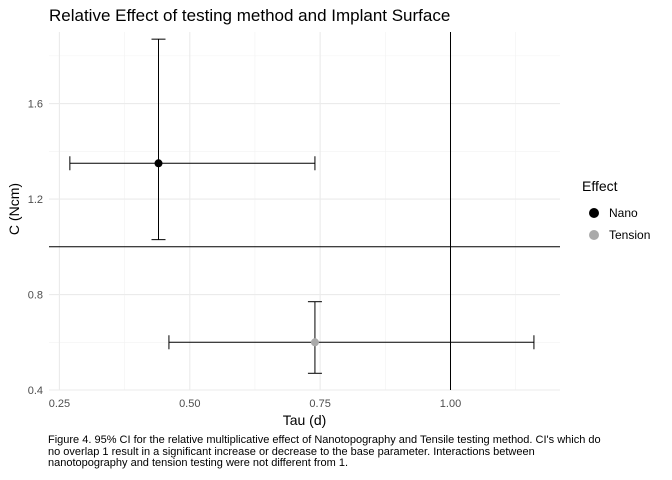 This screenshot has width=672, height=480. I want to click on legend: Effect Nano Tension, so click(616, 212).